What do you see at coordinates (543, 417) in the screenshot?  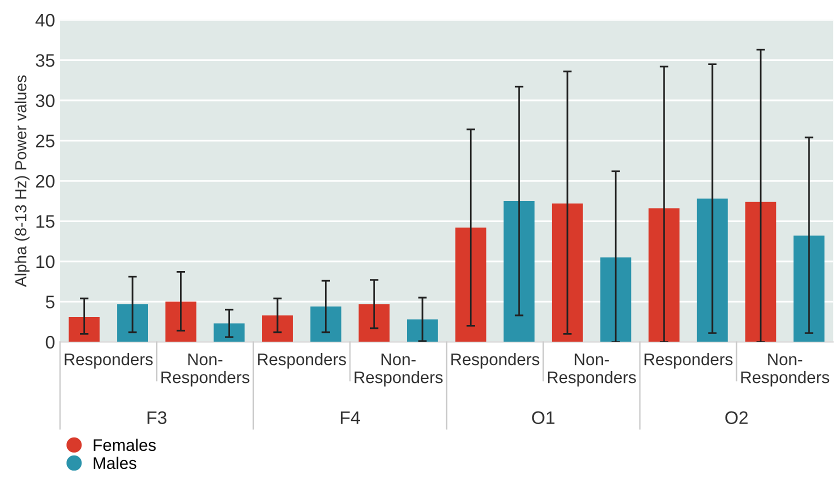 I see `text: O1` at bounding box center [543, 417].